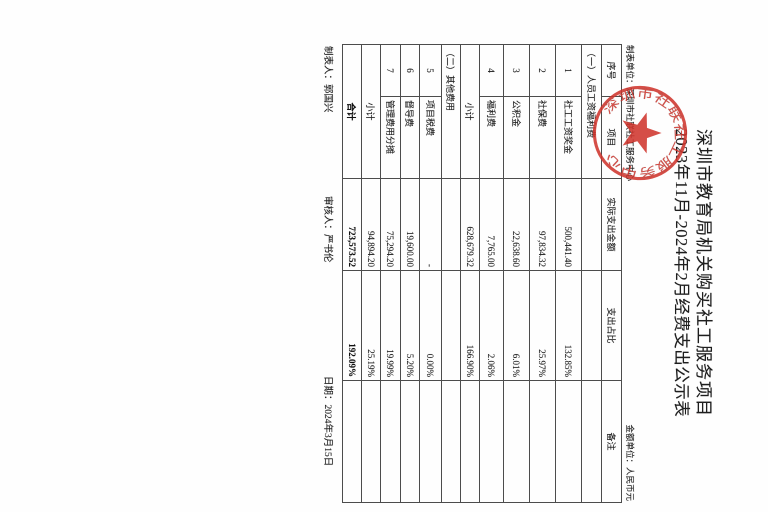 The height and width of the screenshot is (512, 768). What do you see at coordinates (410, 137) in the screenshot?
I see `cell-item: 督导费` at bounding box center [410, 137].